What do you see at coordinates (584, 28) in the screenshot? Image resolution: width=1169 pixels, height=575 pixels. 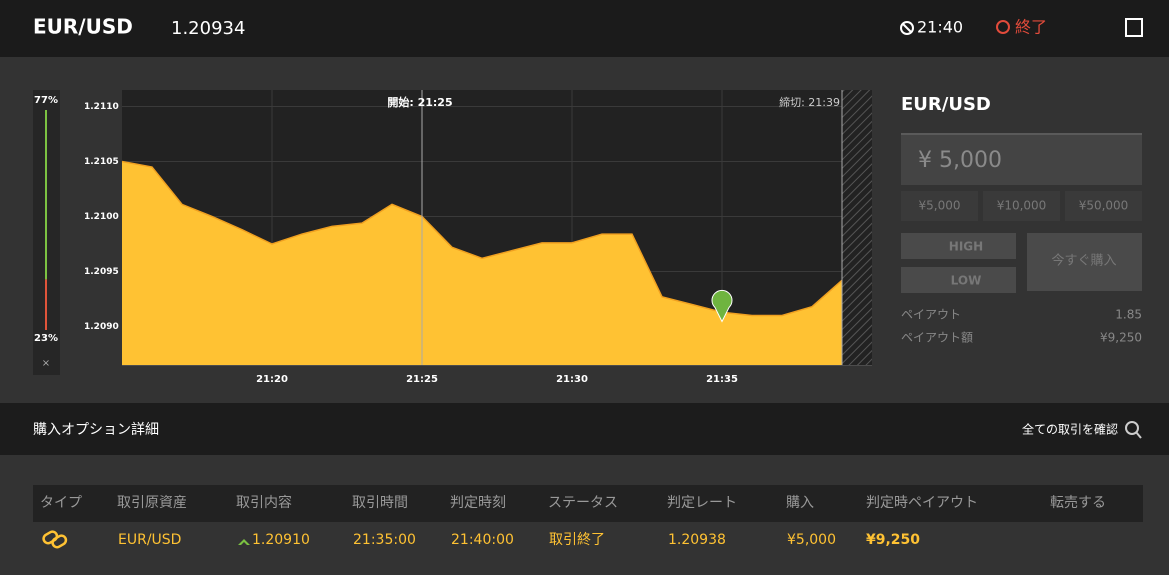 I see `header-bar` at bounding box center [584, 28].